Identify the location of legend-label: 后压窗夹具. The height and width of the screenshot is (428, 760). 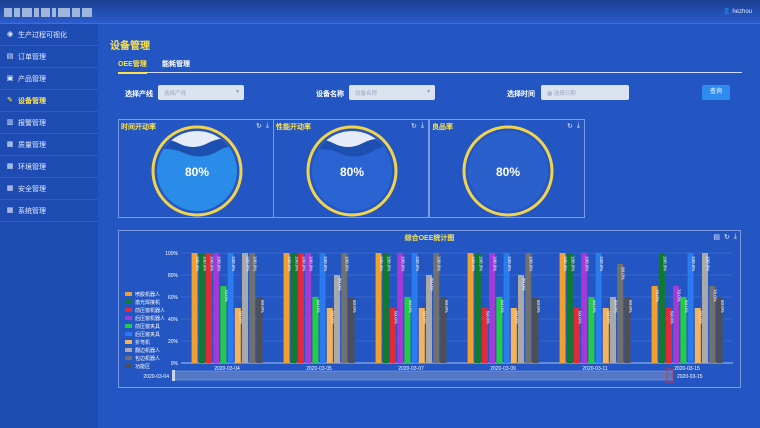
(148, 334).